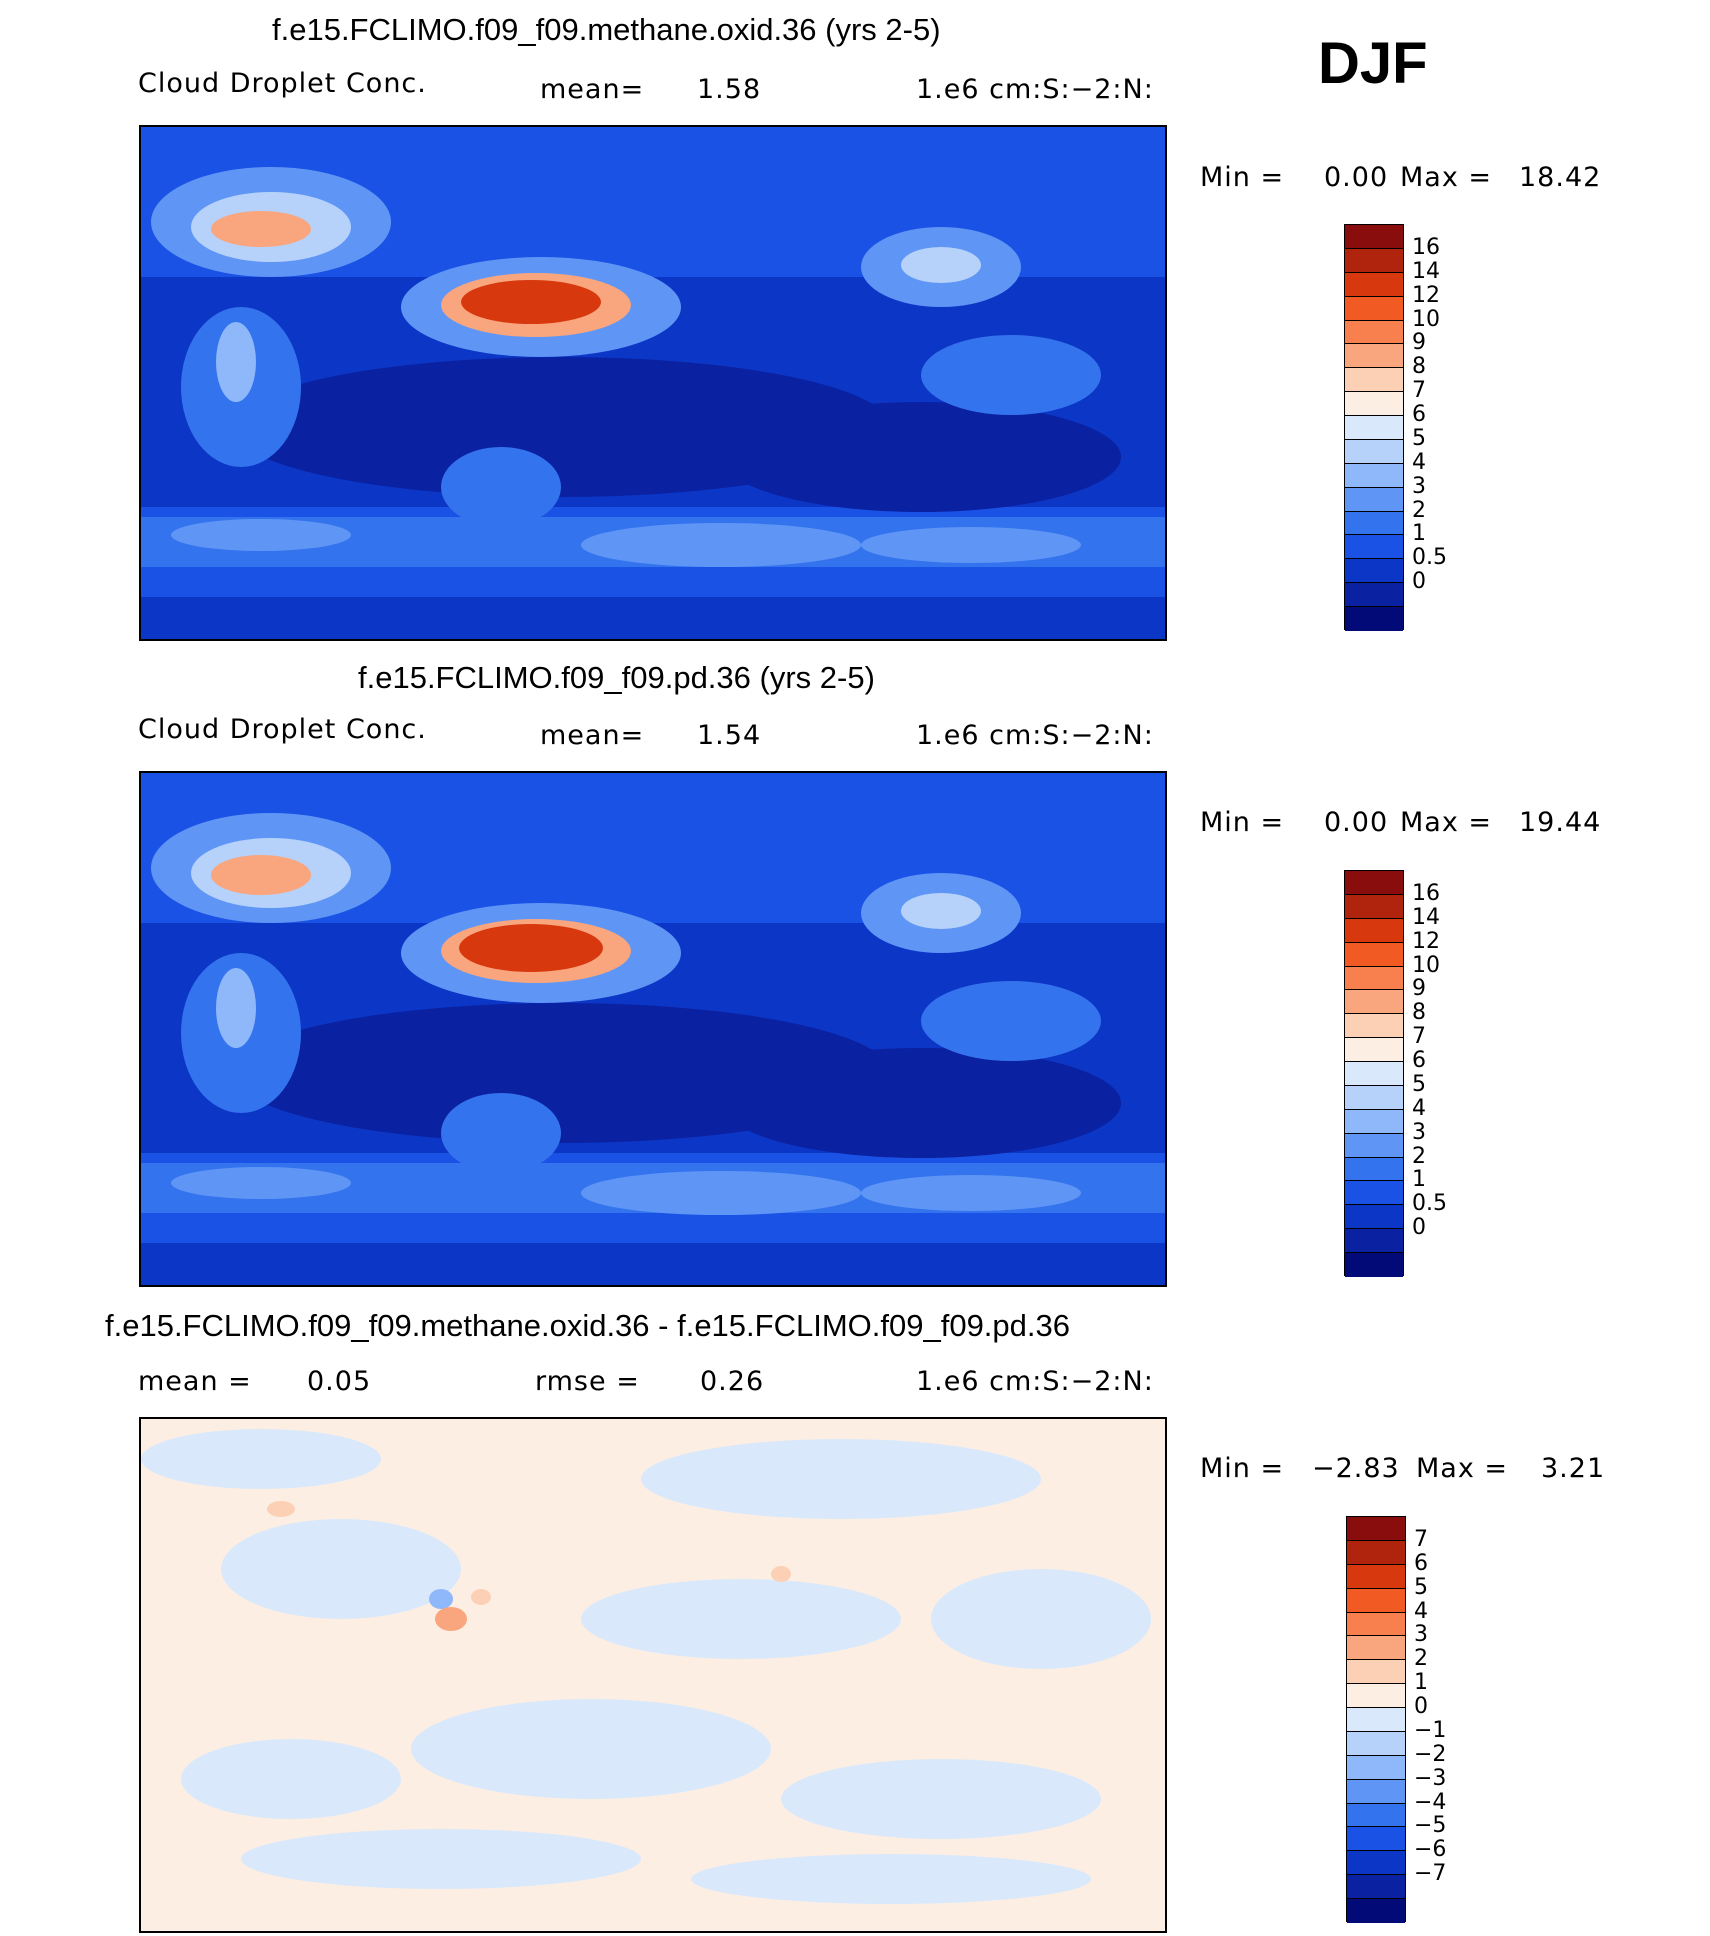  What do you see at coordinates (729, 735) in the screenshot?
I see `panel-2-mean-value: 1.54` at bounding box center [729, 735].